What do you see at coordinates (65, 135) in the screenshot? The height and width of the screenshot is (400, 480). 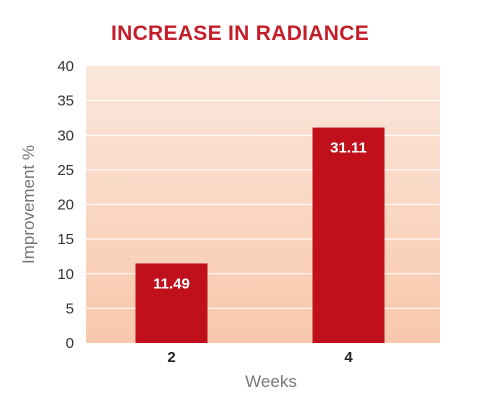 I see `y-tick-label: 30` at bounding box center [65, 135].